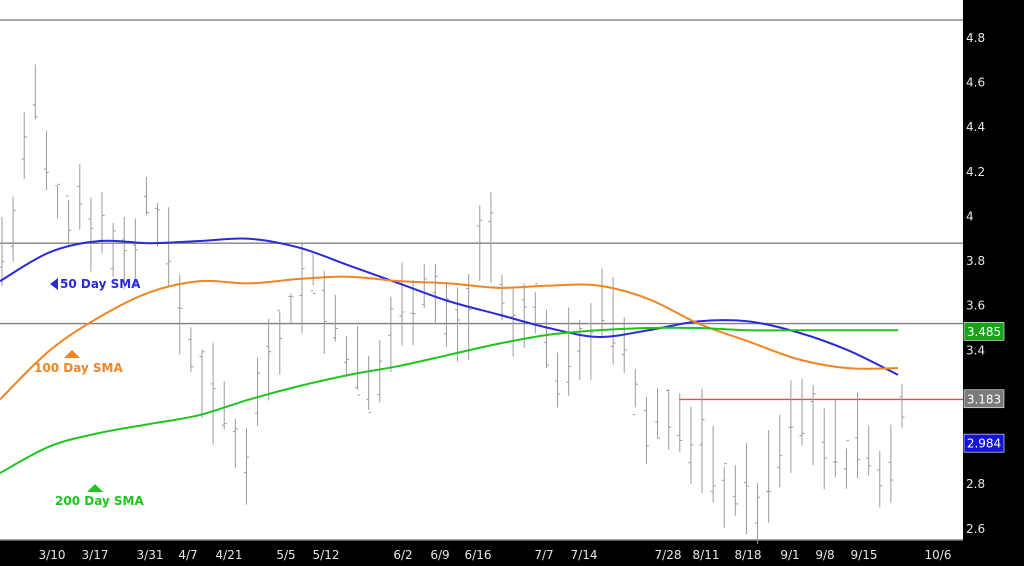 This screenshot has width=1024, height=566. Describe the element at coordinates (150, 555) in the screenshot. I see `x-tick-label: 3/31` at that location.